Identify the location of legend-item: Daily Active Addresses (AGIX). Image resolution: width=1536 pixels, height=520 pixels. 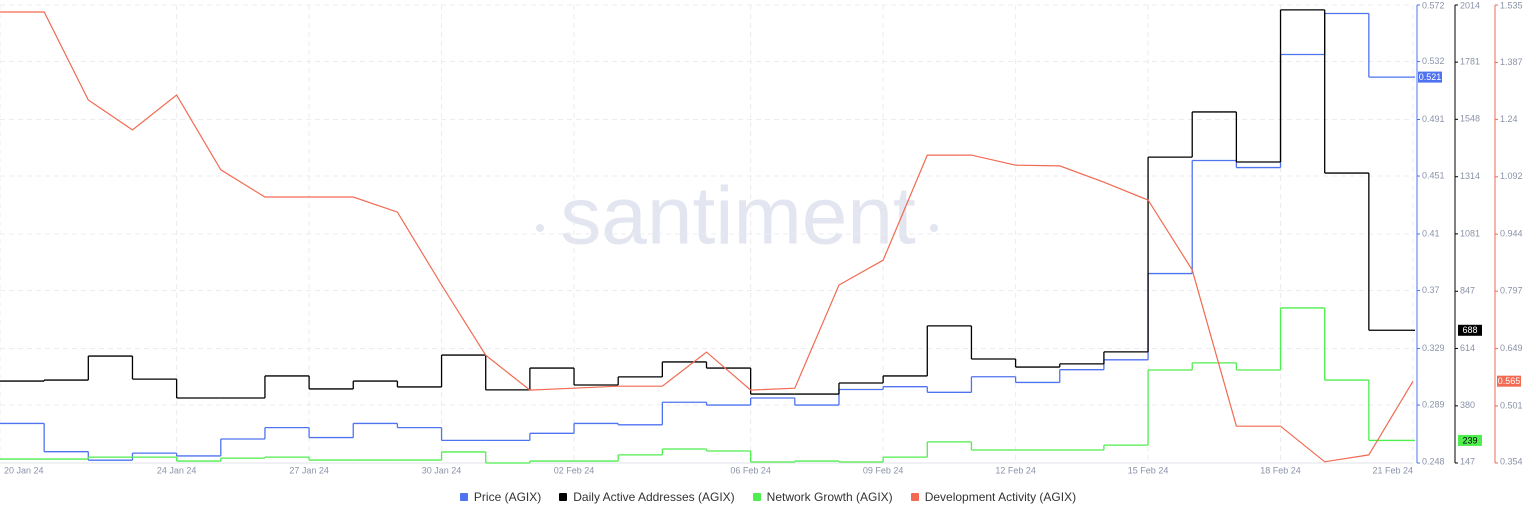
(647, 497).